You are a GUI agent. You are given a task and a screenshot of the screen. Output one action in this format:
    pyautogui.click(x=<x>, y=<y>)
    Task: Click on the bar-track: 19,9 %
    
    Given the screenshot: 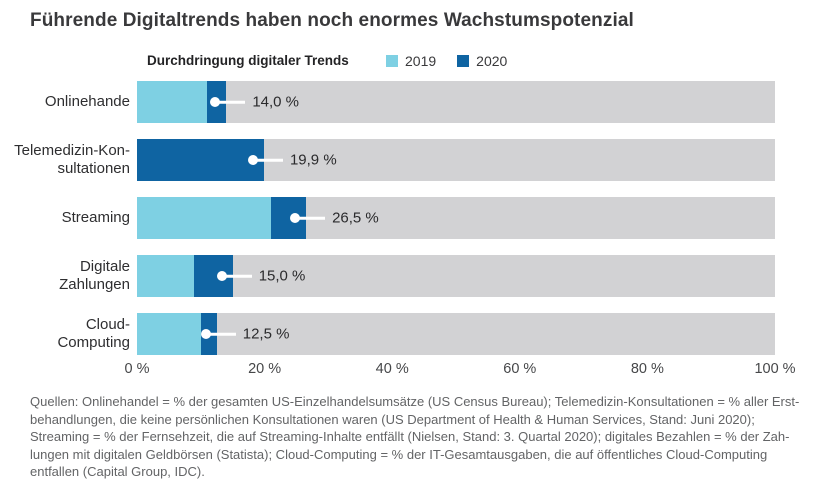 What is the action you would take?
    pyautogui.click(x=456, y=160)
    